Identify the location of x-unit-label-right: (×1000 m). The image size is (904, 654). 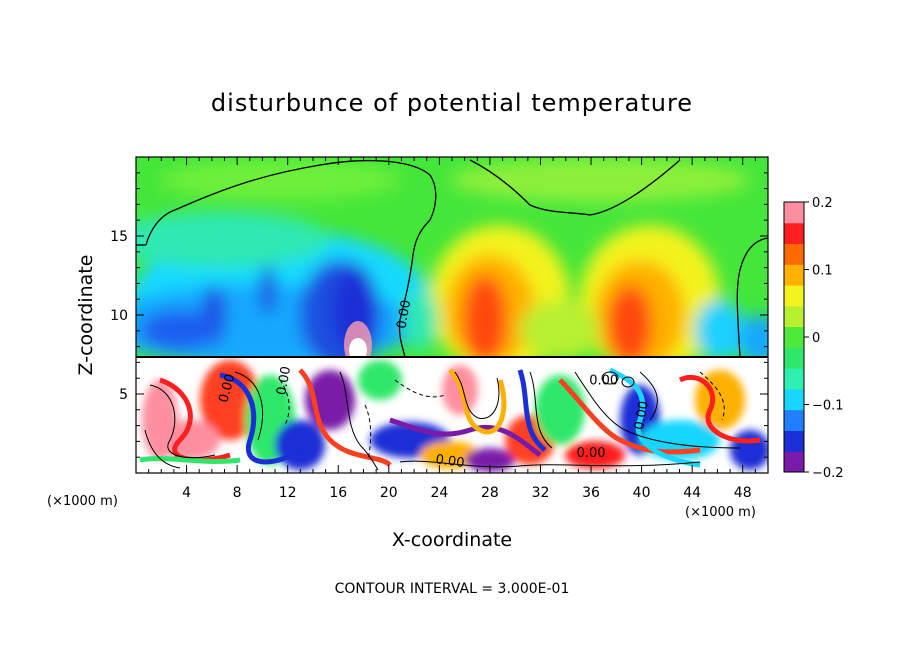
(720, 512).